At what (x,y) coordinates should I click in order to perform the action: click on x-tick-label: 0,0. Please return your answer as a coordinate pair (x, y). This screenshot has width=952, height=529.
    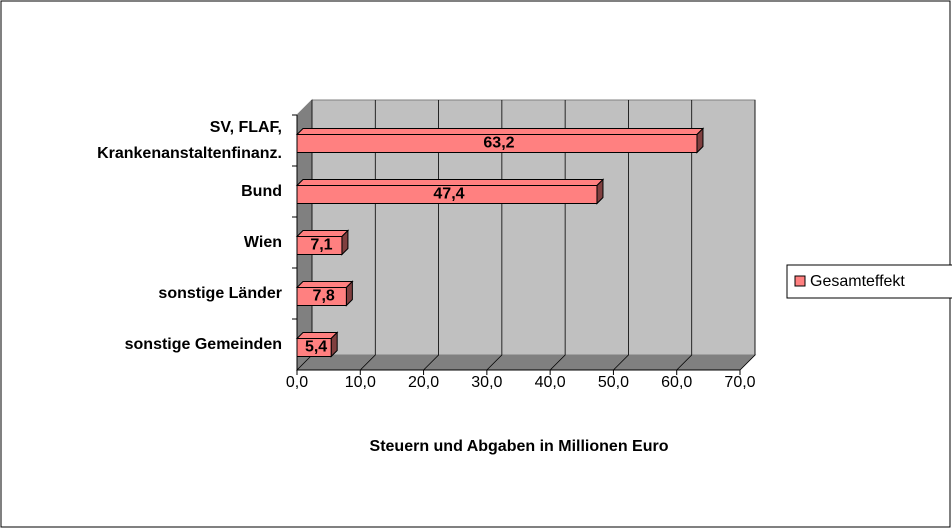
    Looking at the image, I should click on (297, 382).